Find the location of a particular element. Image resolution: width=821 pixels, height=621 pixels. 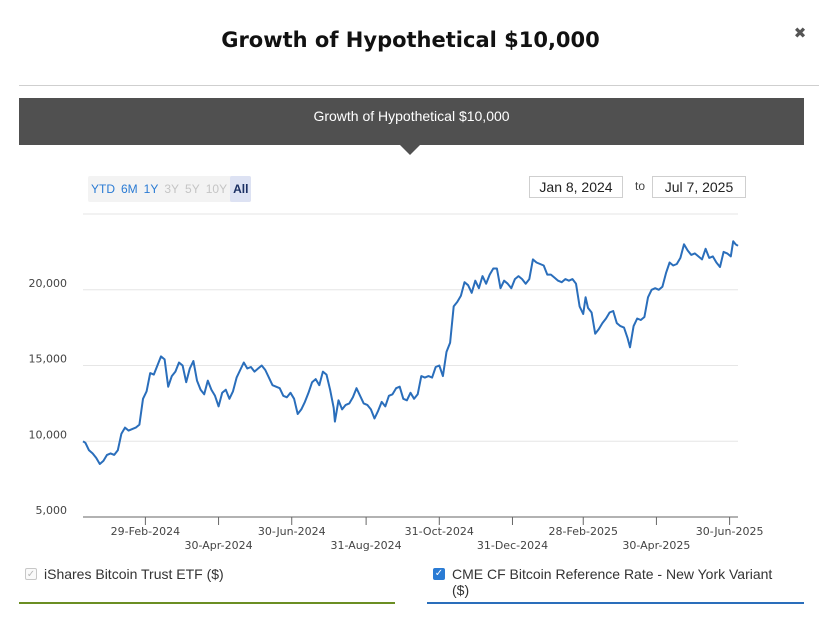

range-6m-button: 6M is located at coordinates (129, 189).